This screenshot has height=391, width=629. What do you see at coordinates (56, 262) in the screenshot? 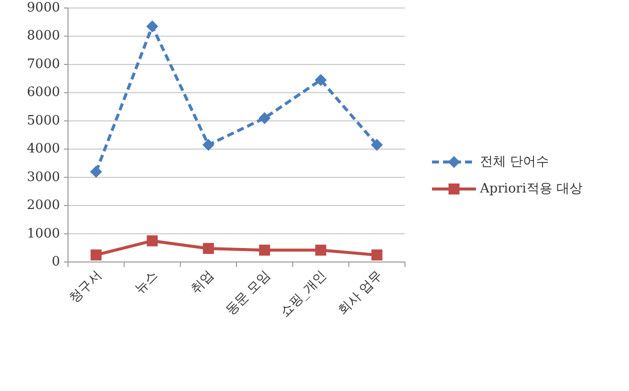
I see `y-tick-label: 0` at bounding box center [56, 262].